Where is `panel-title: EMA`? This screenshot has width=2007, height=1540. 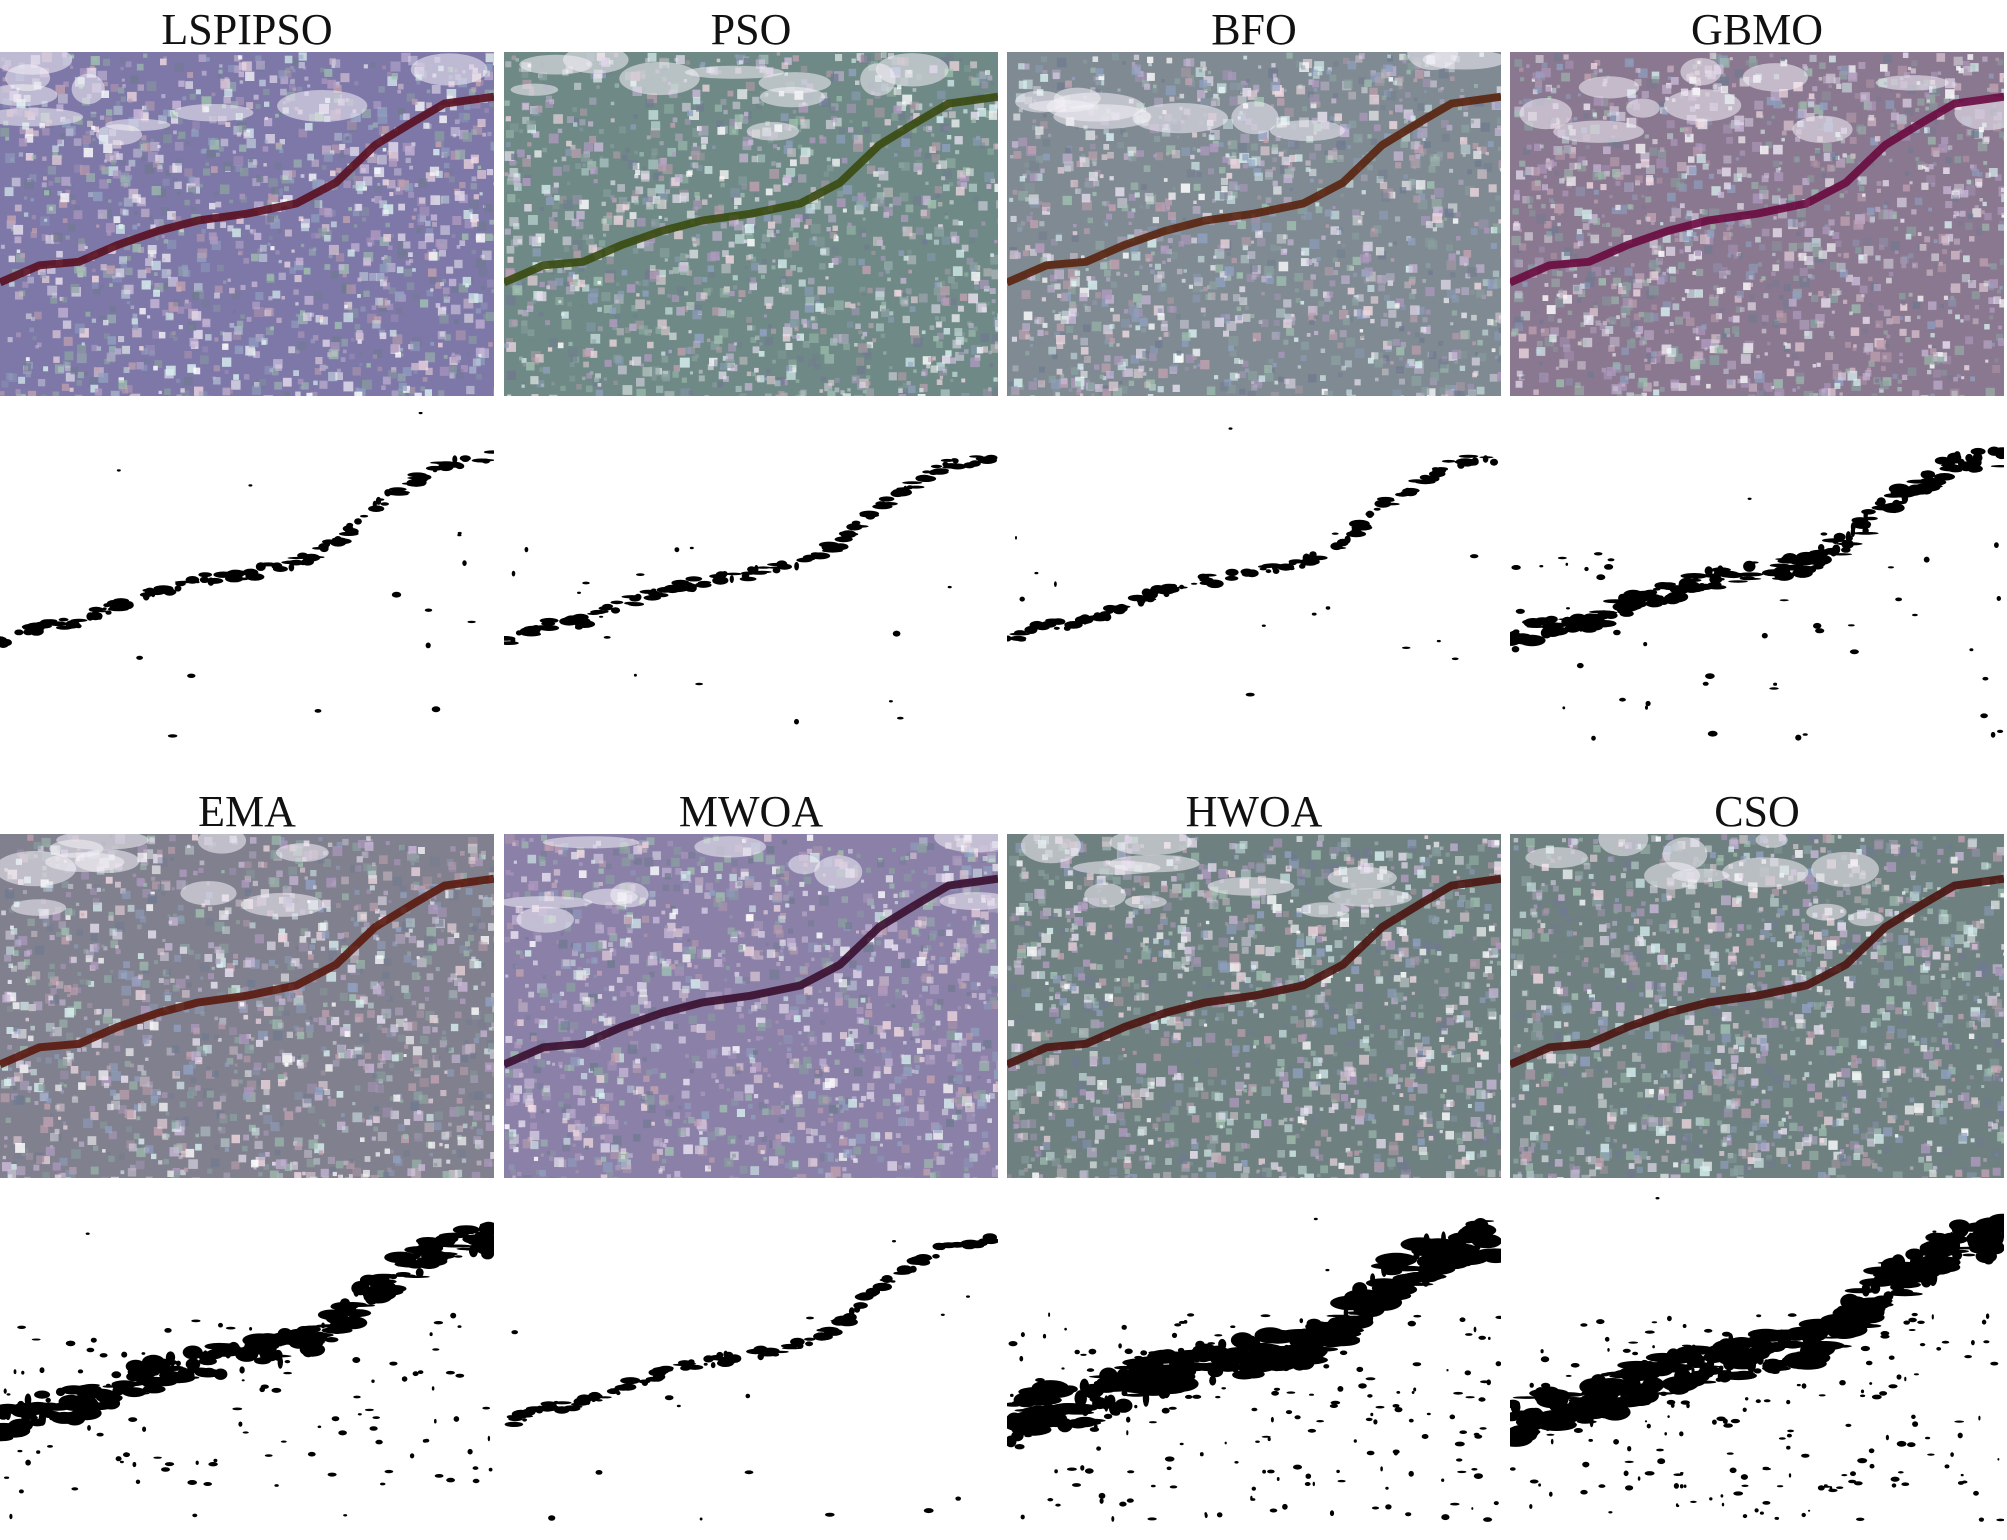
panel-title: EMA is located at coordinates (247, 811).